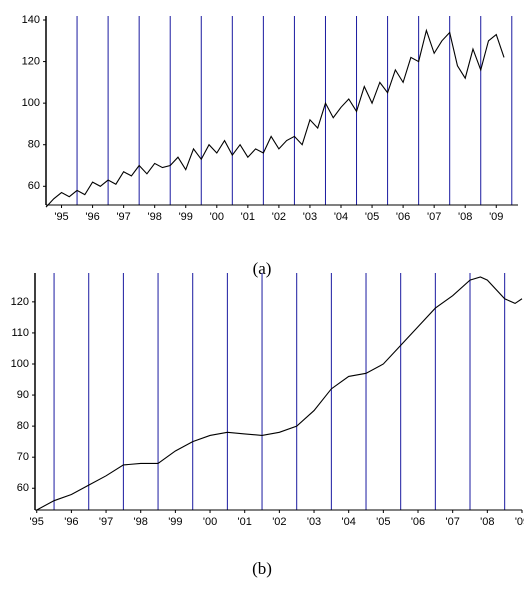  I want to click on y-tick-label: 90, so click(23, 395).